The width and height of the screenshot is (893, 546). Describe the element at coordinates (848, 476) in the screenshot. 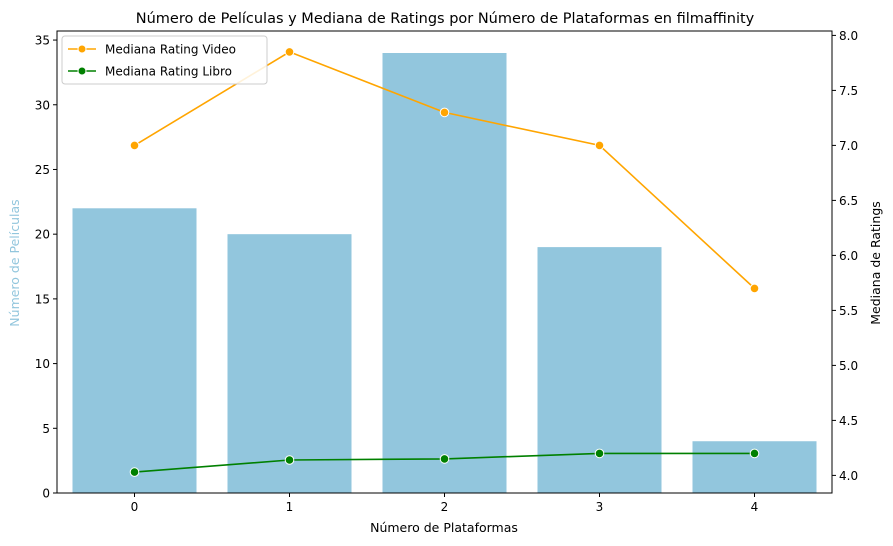

I see `y-tick-label-right-4.0: 4.0` at that location.